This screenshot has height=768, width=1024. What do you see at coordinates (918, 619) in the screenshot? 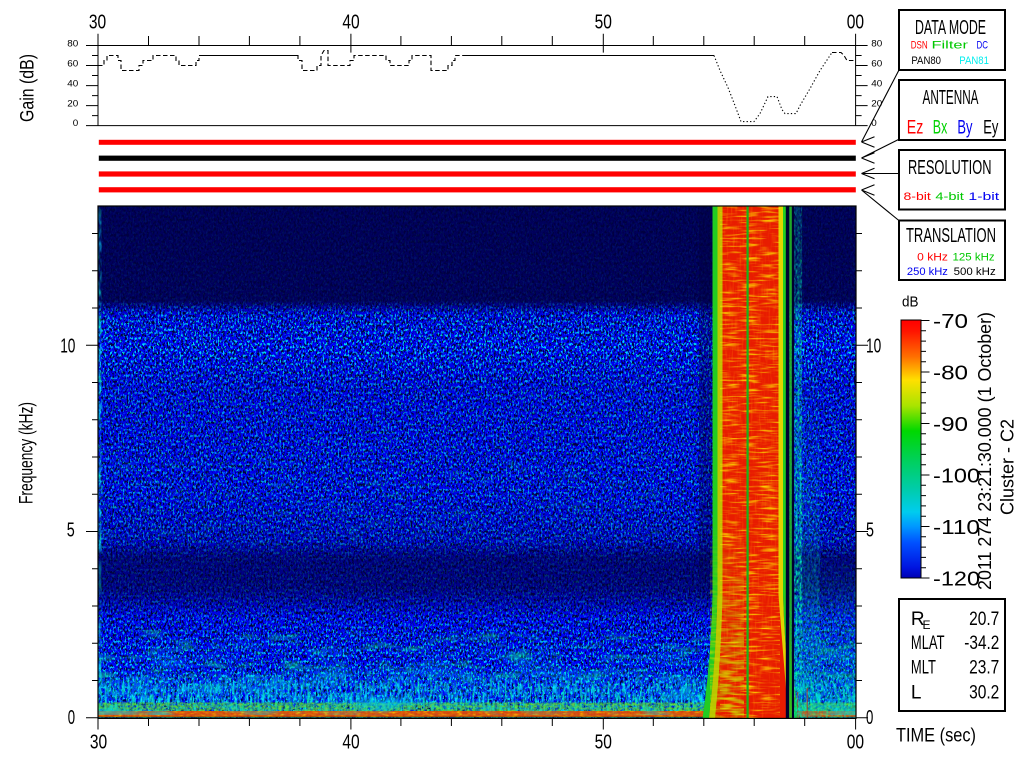
I see `svg-text: R` at bounding box center [918, 619].